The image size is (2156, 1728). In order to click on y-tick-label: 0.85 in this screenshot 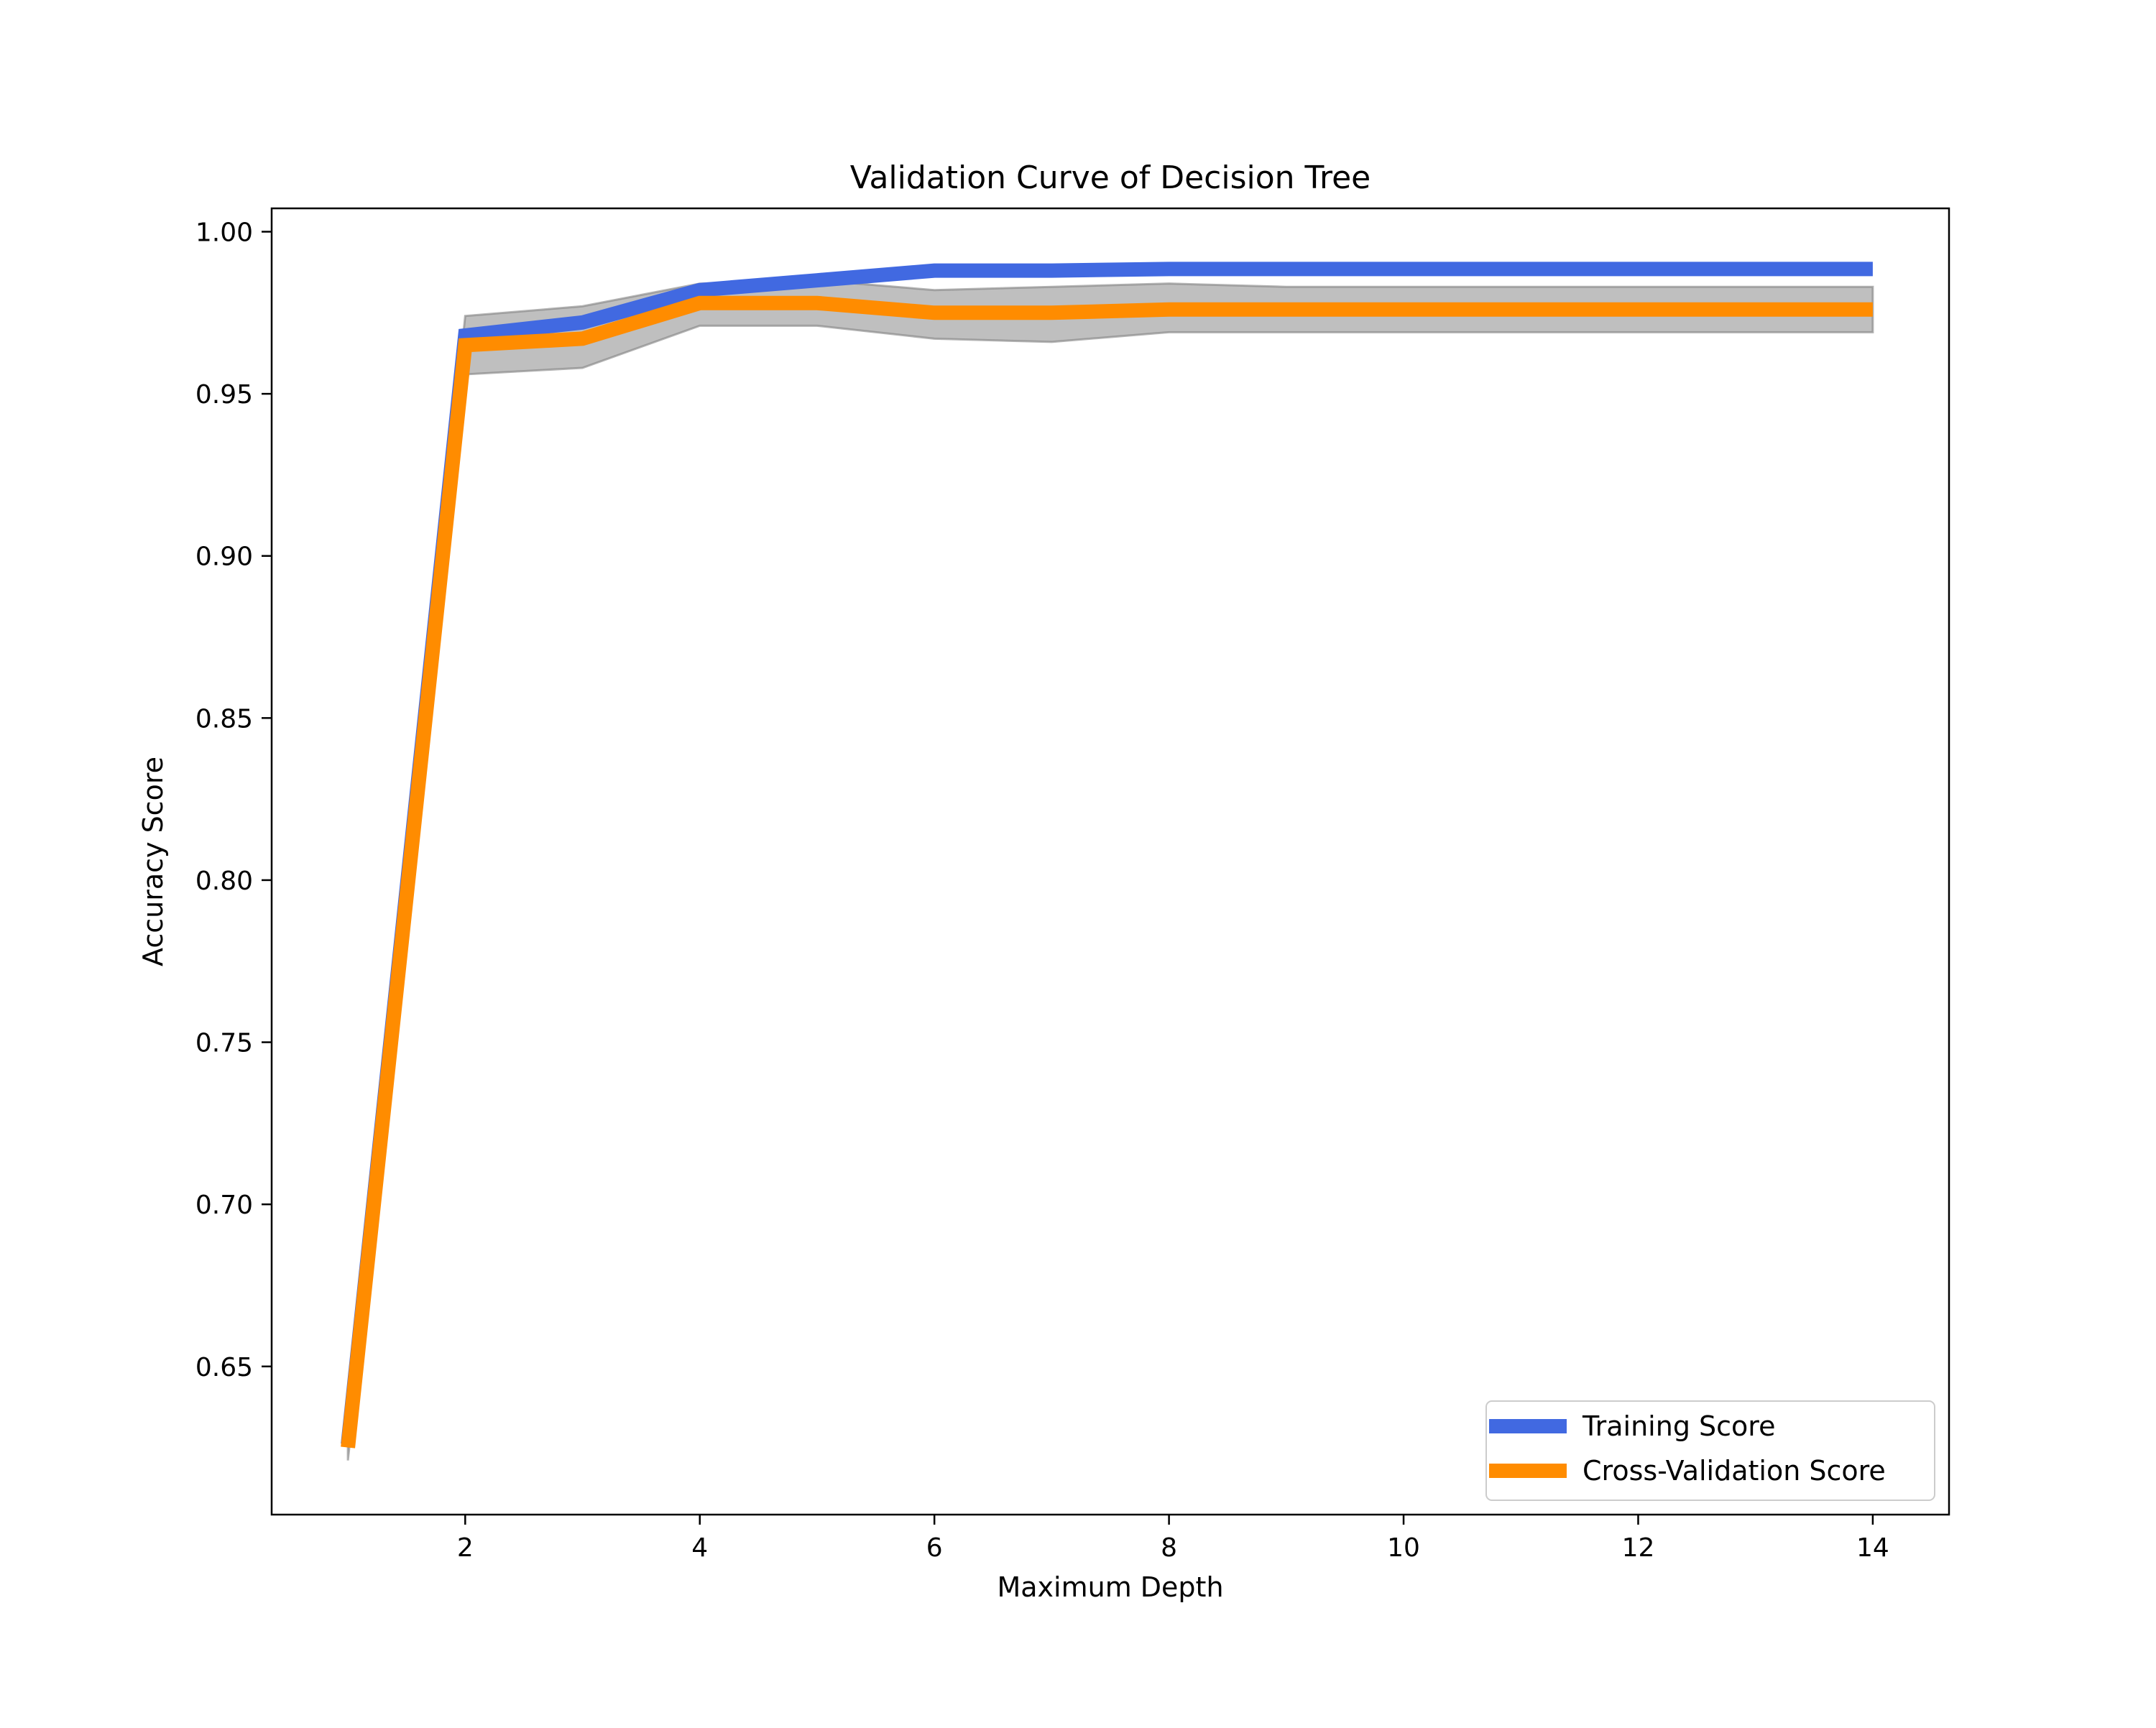, I will do `click(224, 719)`.